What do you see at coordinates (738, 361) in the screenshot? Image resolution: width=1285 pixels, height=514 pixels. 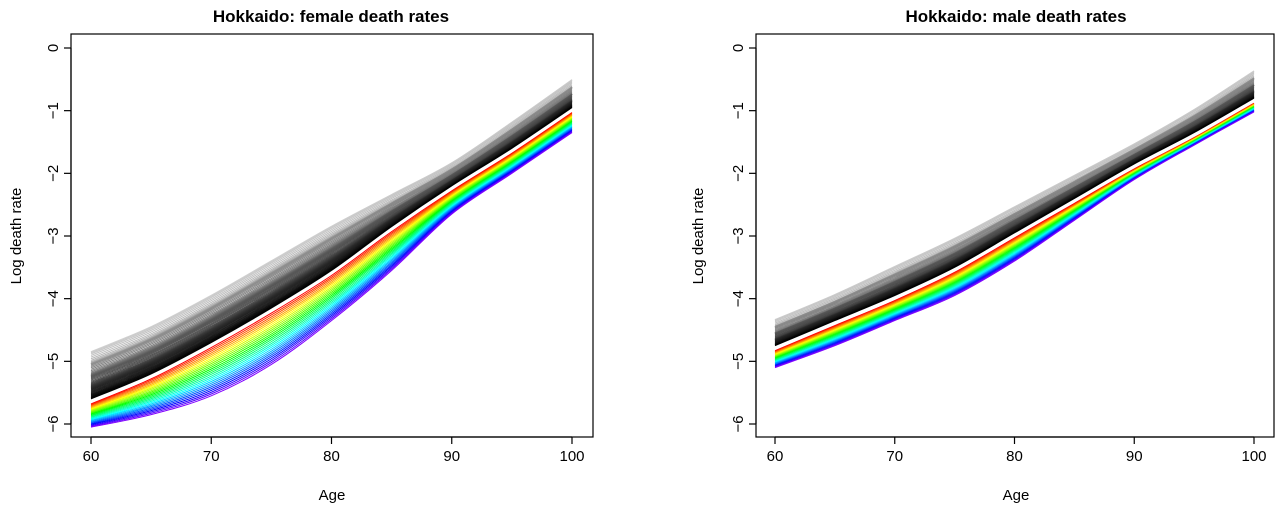 I see `y-tick-label: −5` at bounding box center [738, 361].